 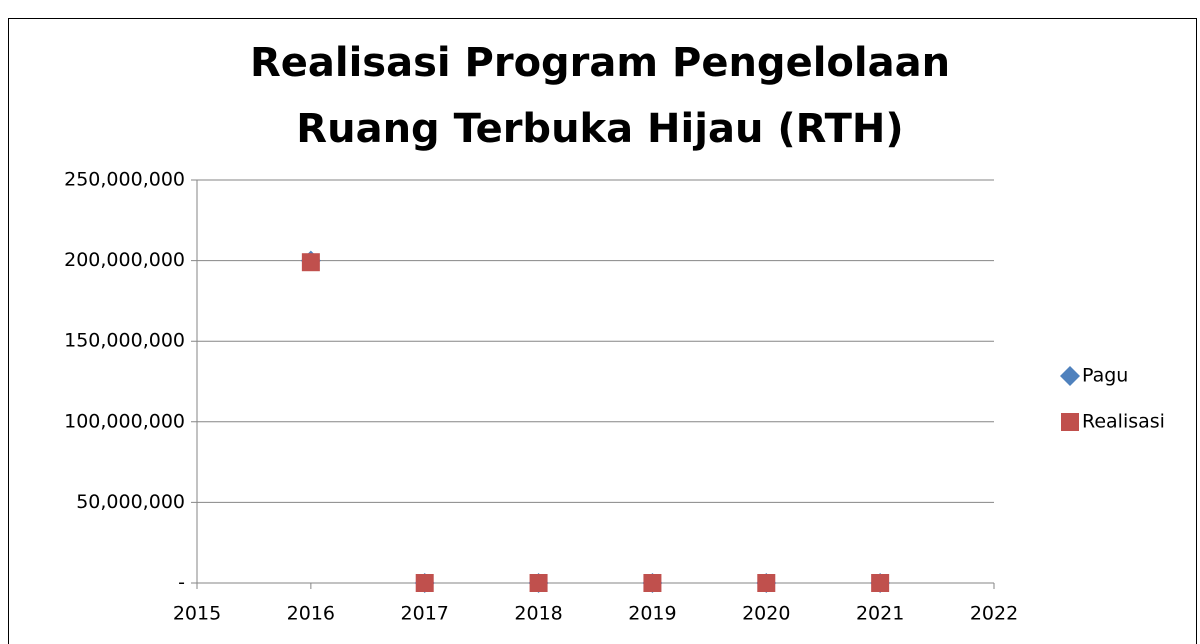 What do you see at coordinates (994, 614) in the screenshot?
I see `x-tick-label: 2022` at bounding box center [994, 614].